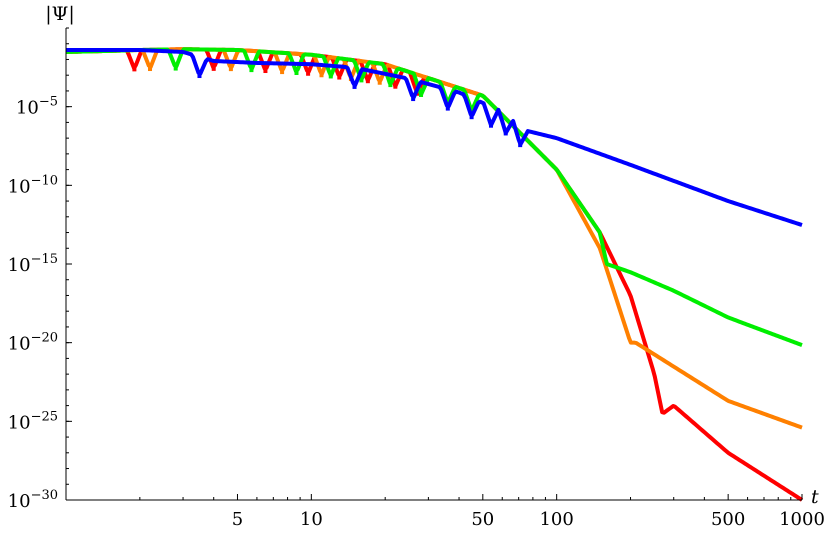 The width and height of the screenshot is (830, 536). I want to click on x-tick-label: 100, so click(556, 519).